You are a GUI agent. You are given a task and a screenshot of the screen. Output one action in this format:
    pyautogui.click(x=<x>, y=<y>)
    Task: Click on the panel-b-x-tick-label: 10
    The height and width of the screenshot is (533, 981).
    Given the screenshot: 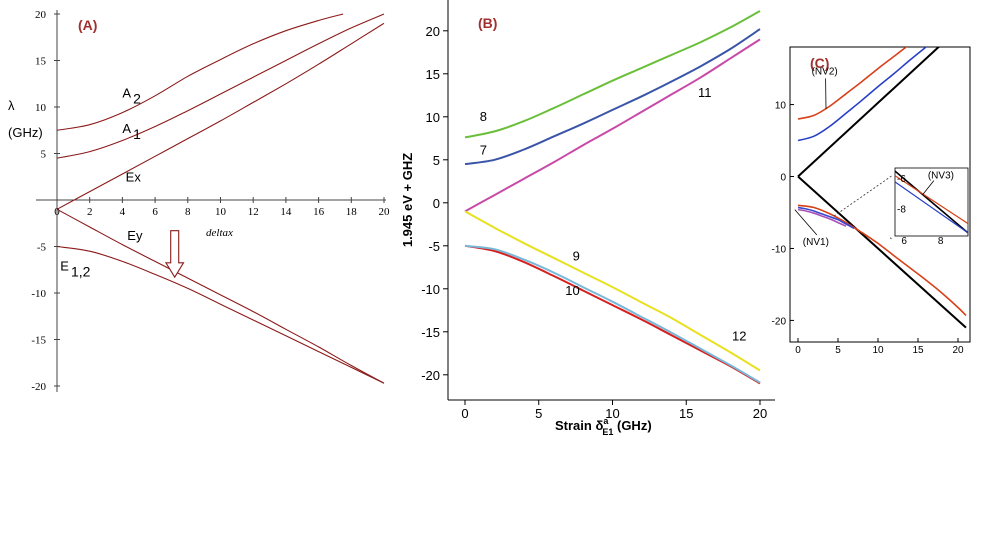 What is the action you would take?
    pyautogui.click(x=612, y=413)
    